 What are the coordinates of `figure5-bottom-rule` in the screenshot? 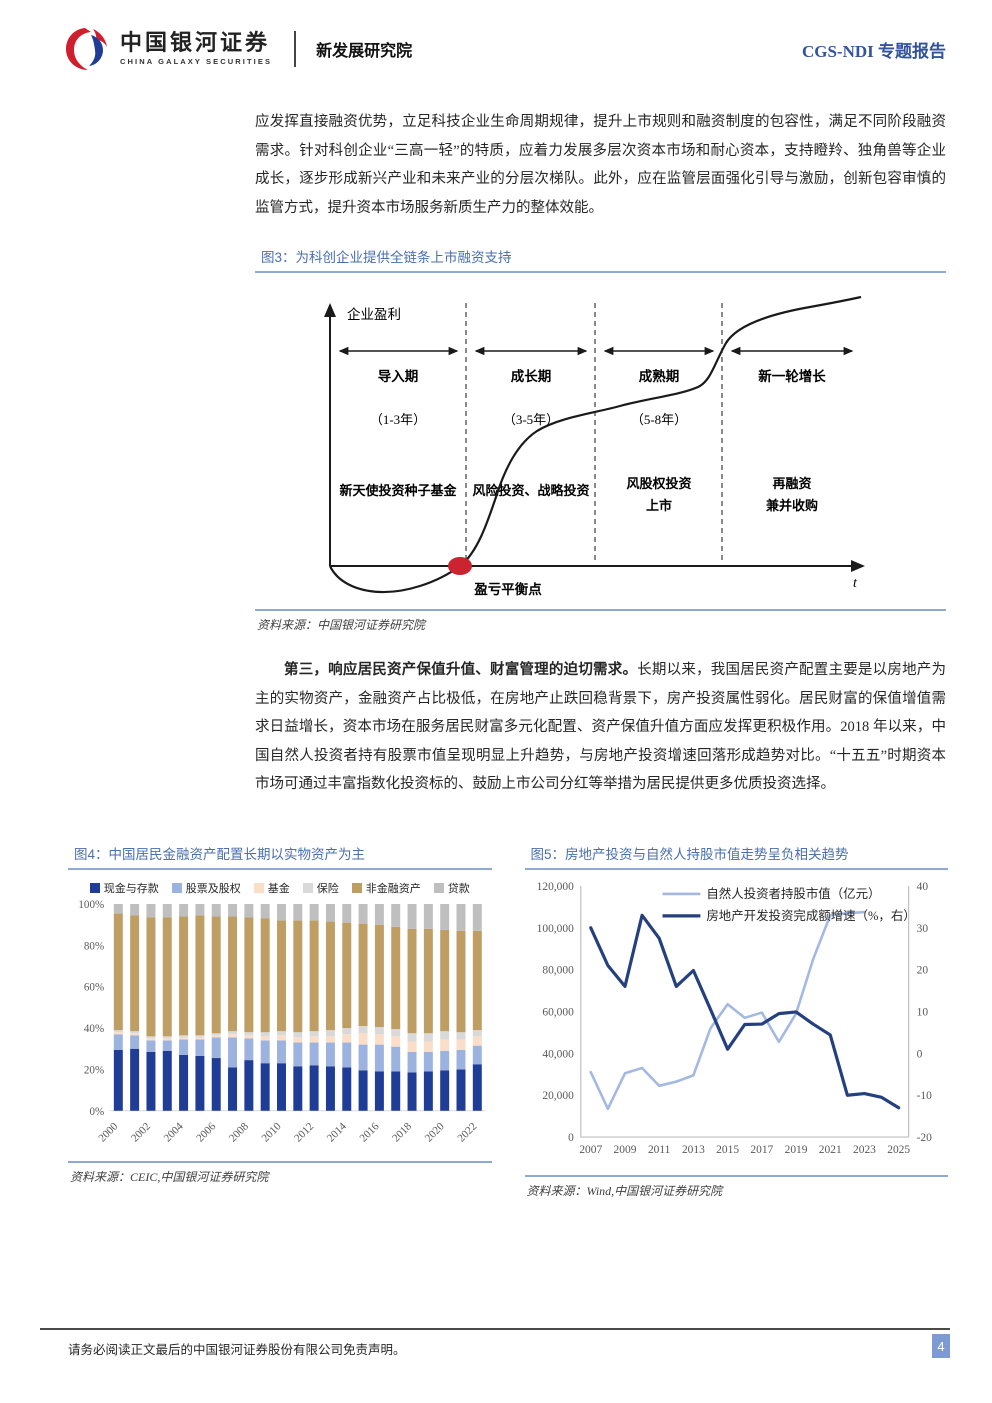 It's located at (736, 1175).